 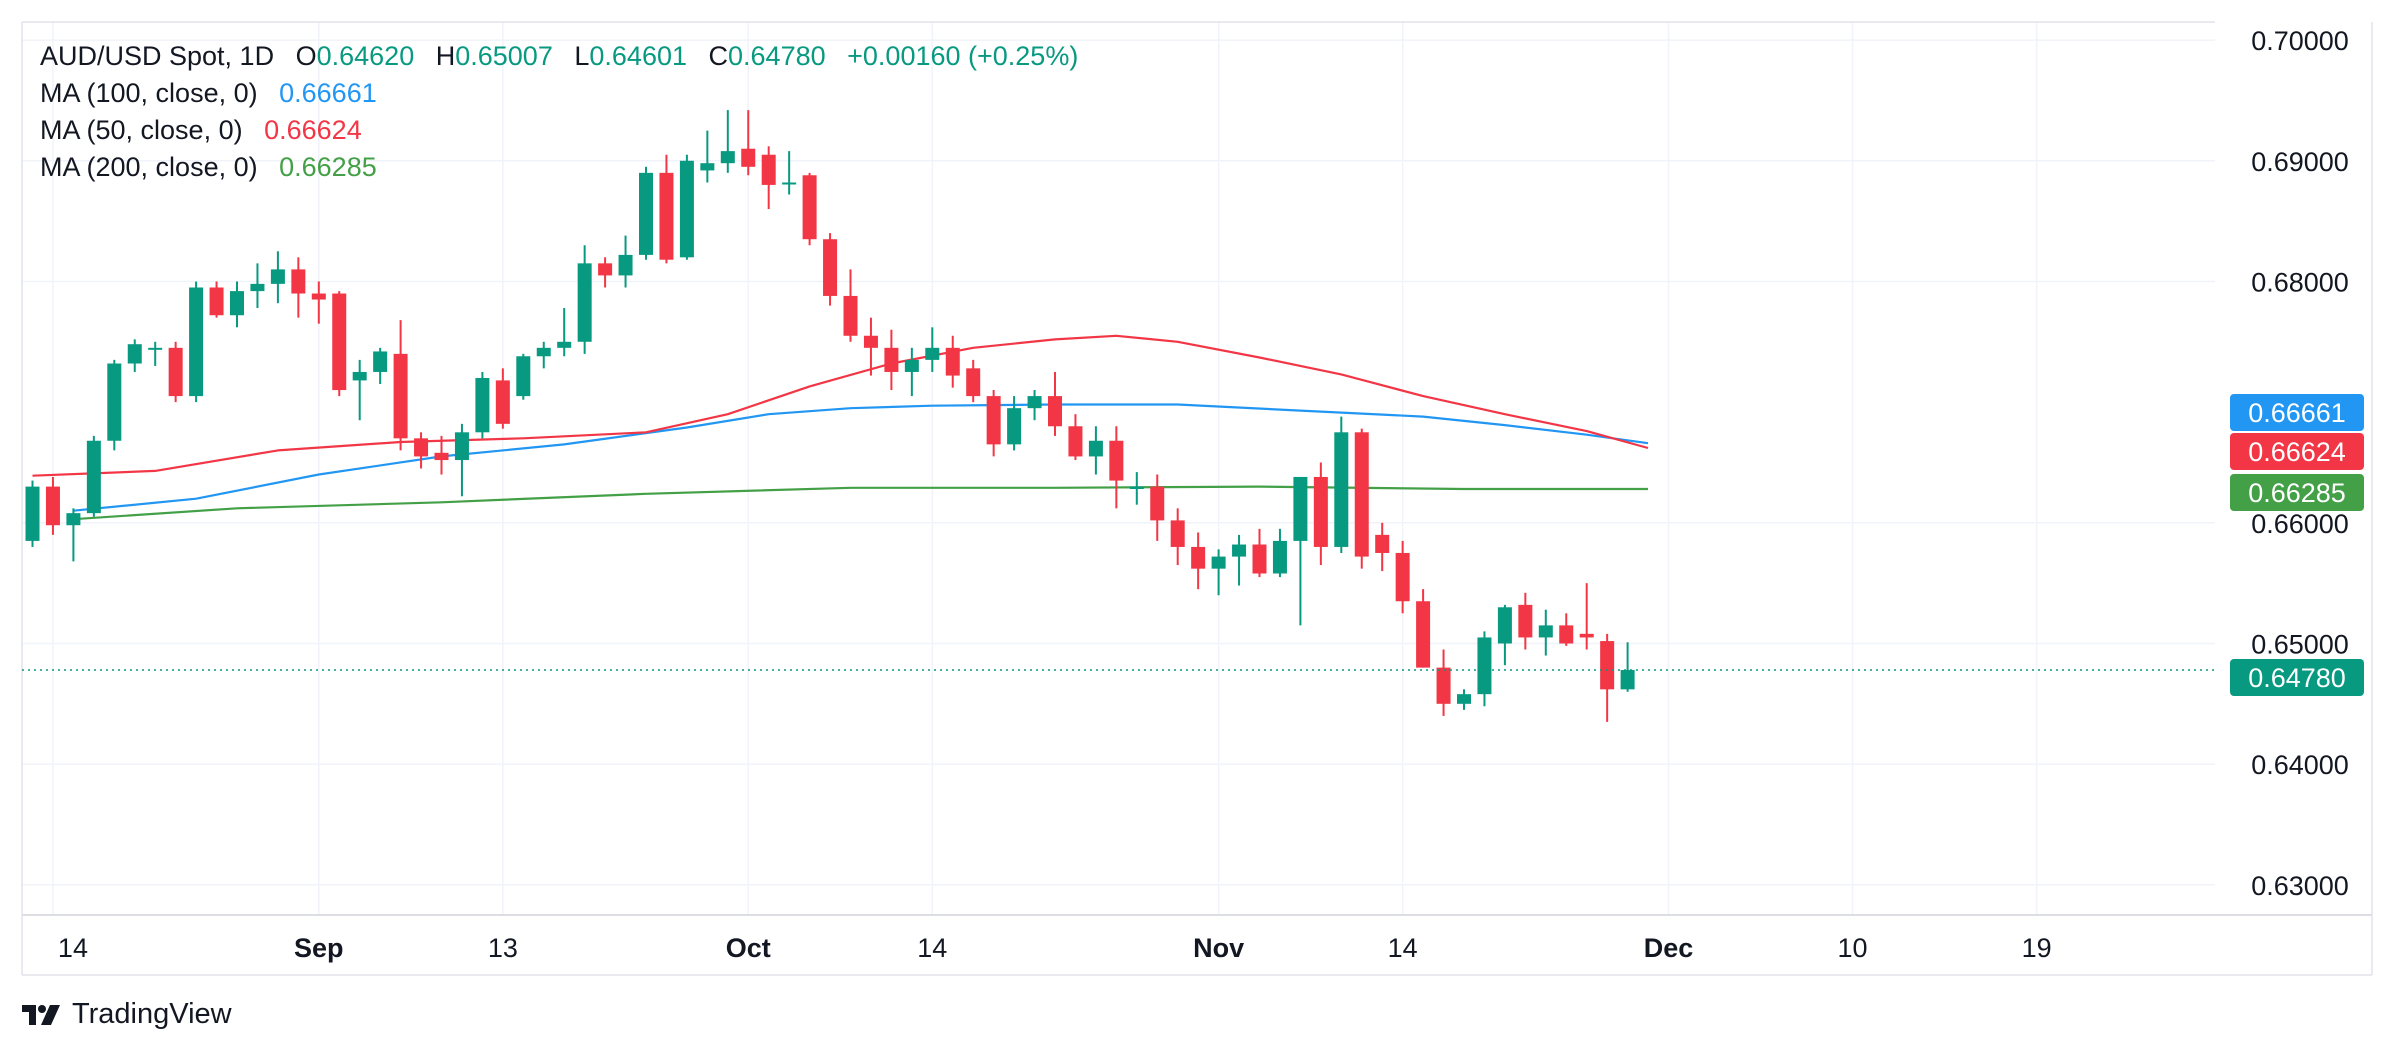 I want to click on high-value: 0.65007, so click(x=504, y=56).